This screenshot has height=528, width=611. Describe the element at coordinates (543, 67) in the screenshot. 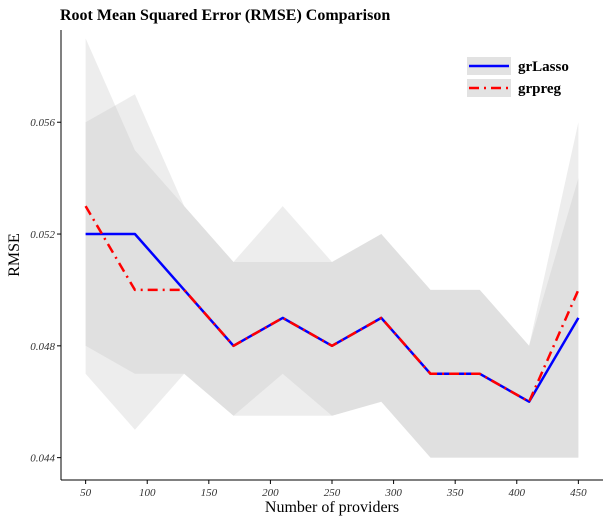

I see `legend-label-grlasso: grLasso` at that location.